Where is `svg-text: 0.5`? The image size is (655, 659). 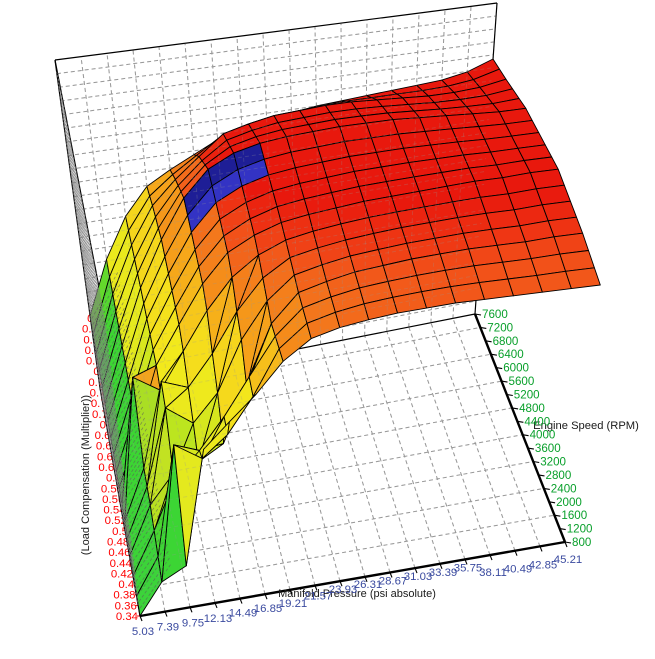
svg-text: 0.5 is located at coordinates (120, 532).